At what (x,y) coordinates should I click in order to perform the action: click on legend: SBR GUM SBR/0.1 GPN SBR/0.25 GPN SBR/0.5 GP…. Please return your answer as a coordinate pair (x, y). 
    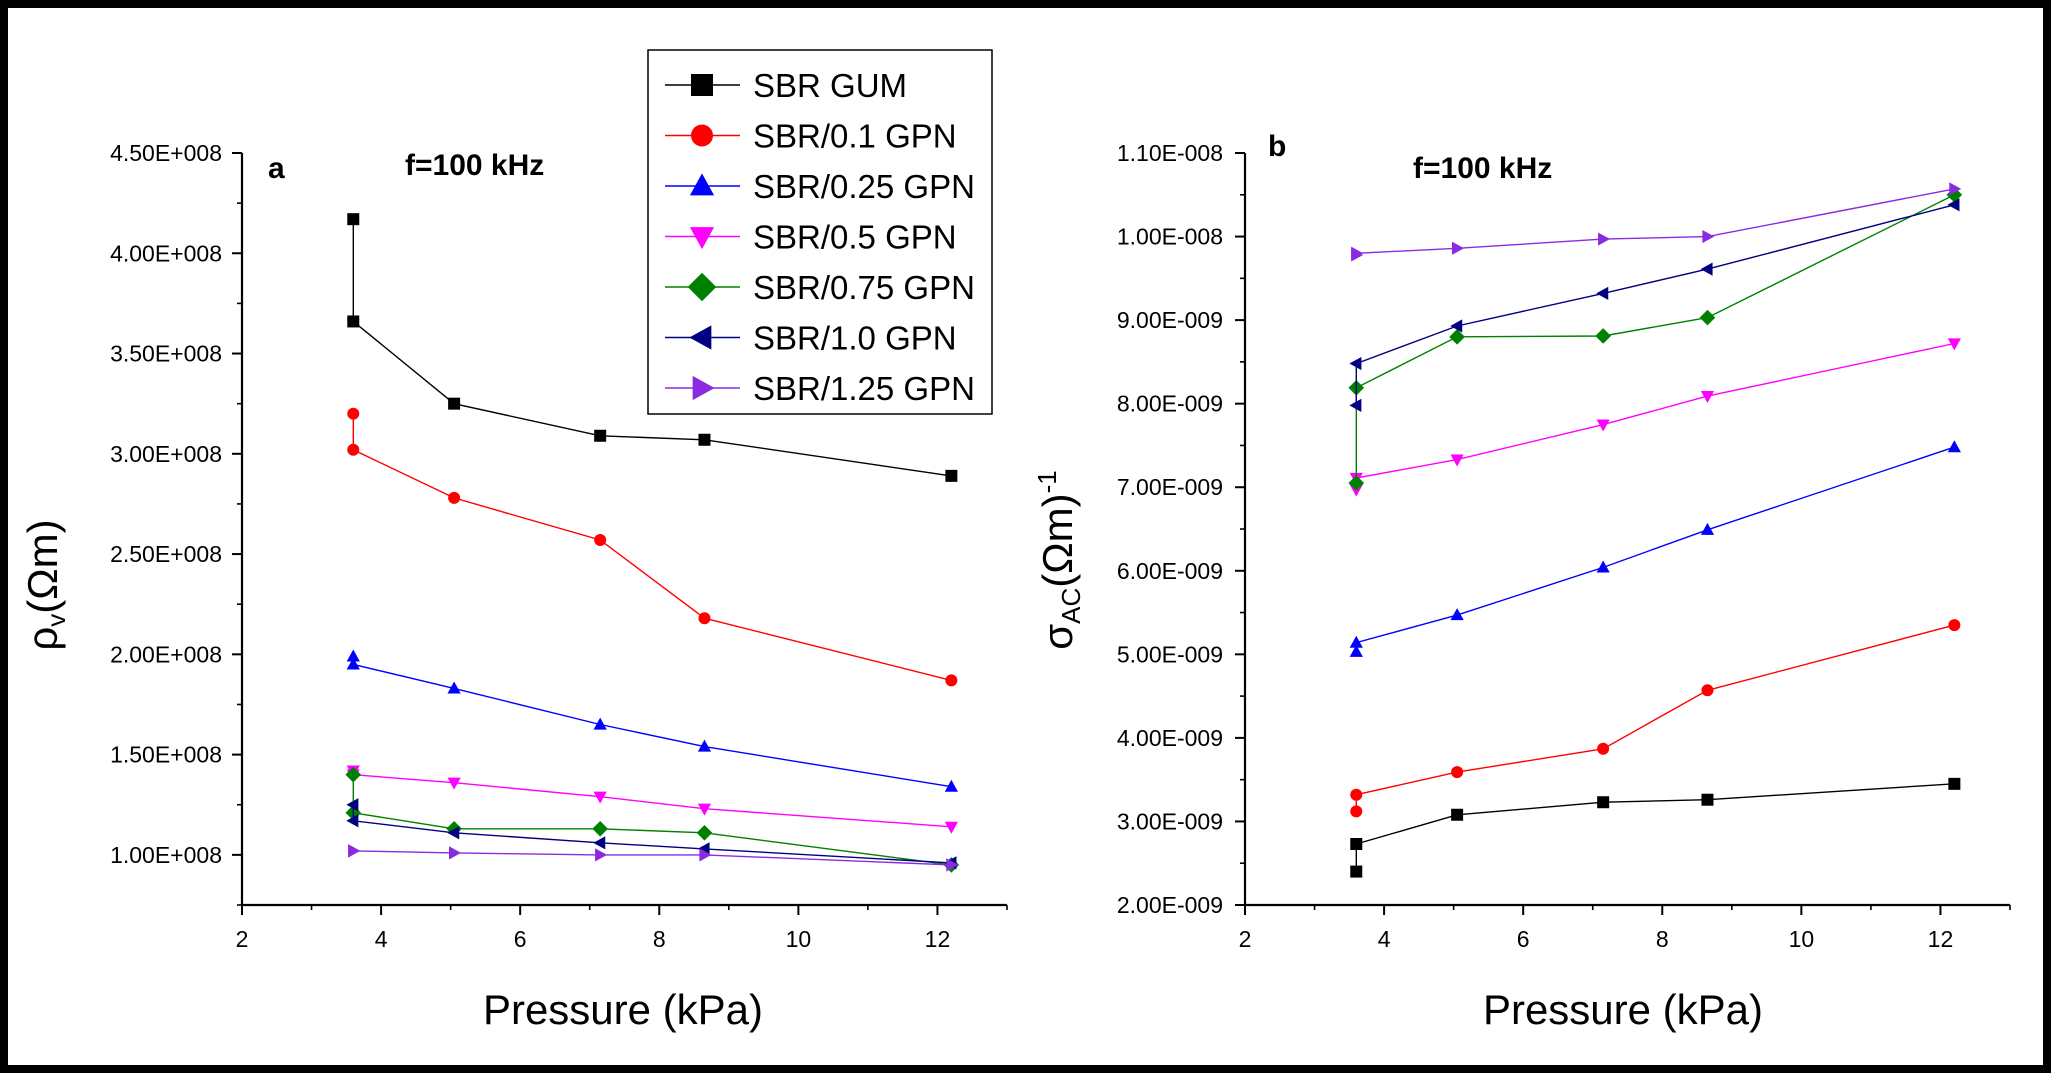
    Looking at the image, I should click on (820, 232).